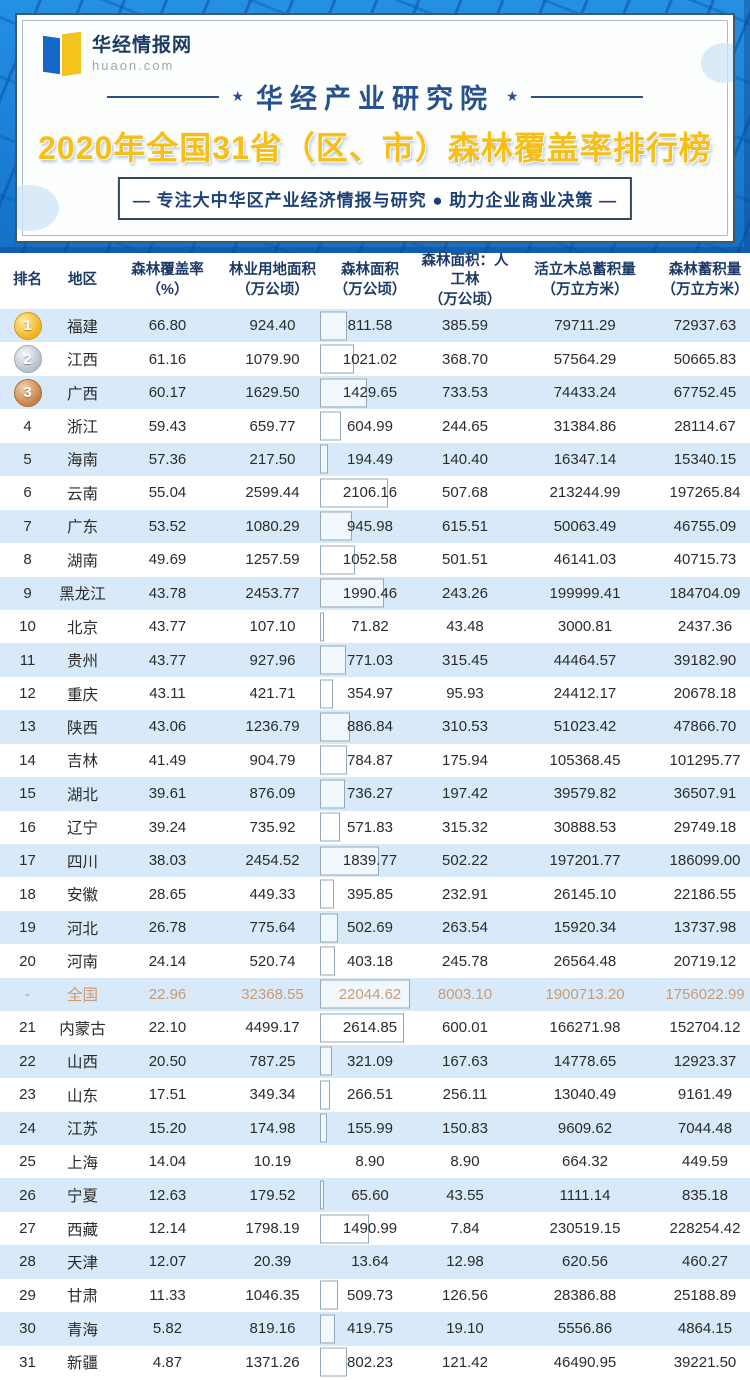 The image size is (750, 1380). Describe the element at coordinates (142, 45) in the screenshot. I see `brand-name: 华经情报网` at that location.